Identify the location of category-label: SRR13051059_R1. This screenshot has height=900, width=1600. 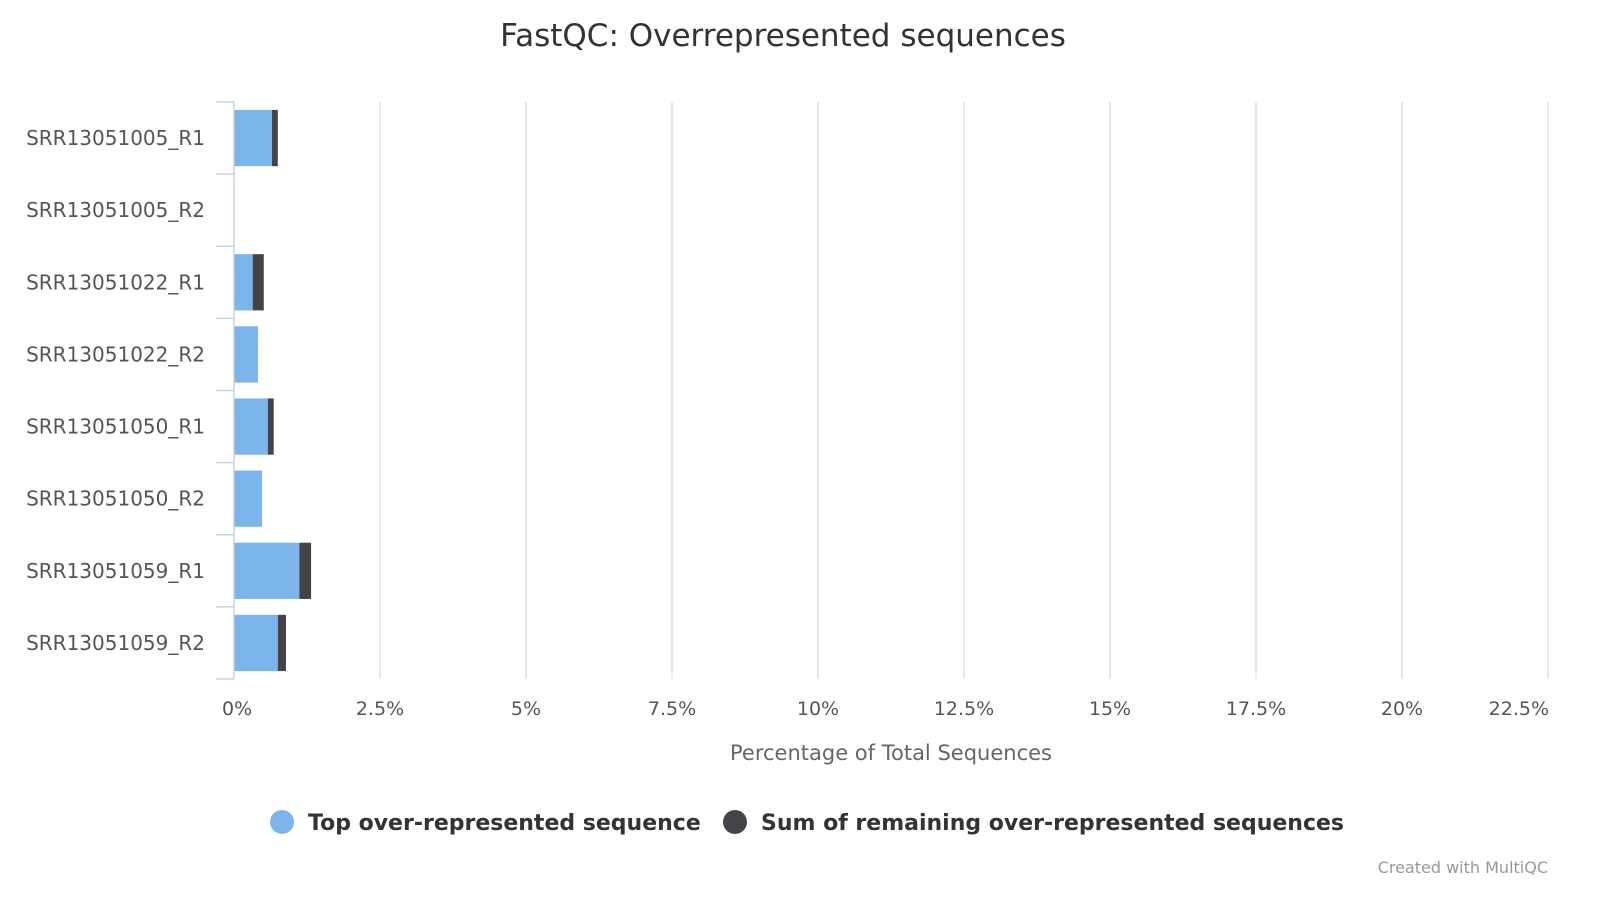
(115, 571).